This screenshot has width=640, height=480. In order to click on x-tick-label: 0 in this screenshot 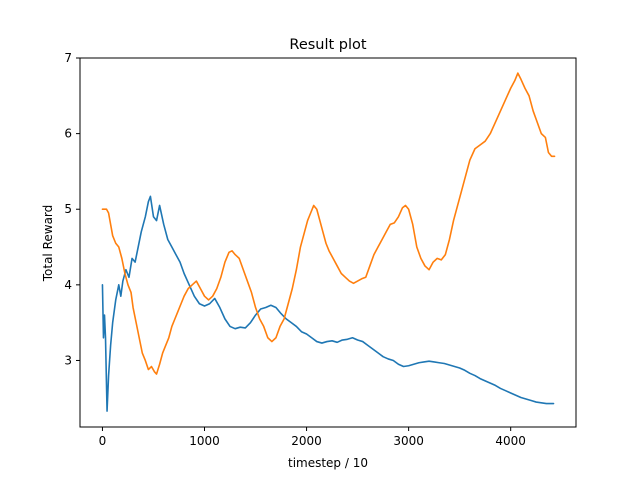, I will do `click(103, 441)`.